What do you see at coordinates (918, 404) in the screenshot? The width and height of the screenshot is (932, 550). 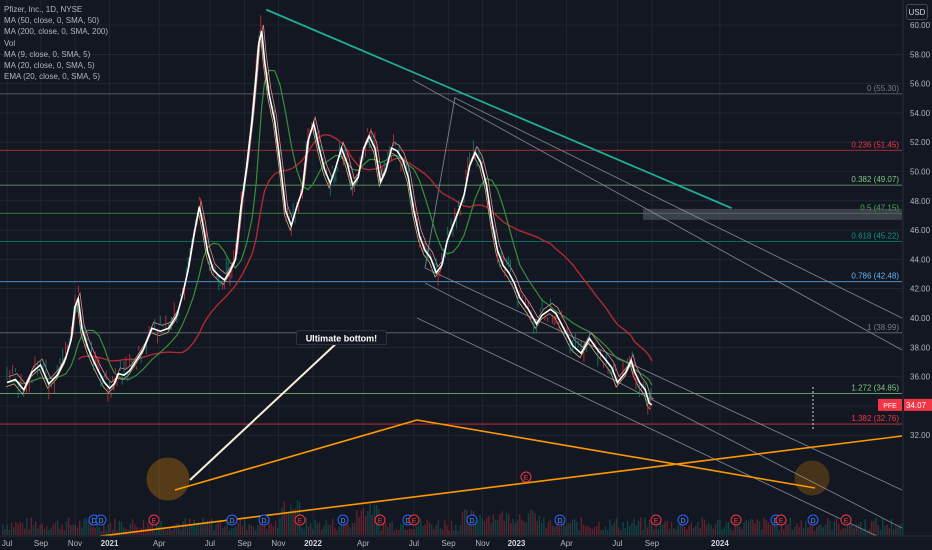 I see `last-price-tag-bg` at bounding box center [918, 404].